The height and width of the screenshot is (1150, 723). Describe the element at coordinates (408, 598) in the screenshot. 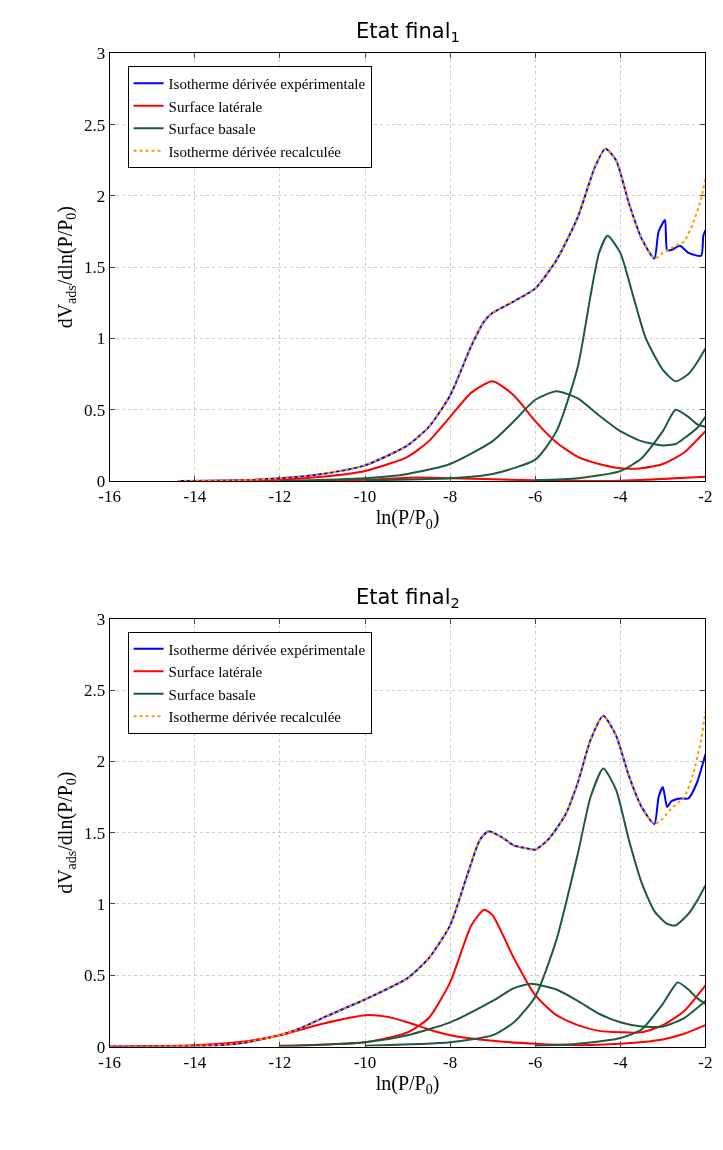

I see `chart-title: Etat final$_{2}$` at that location.